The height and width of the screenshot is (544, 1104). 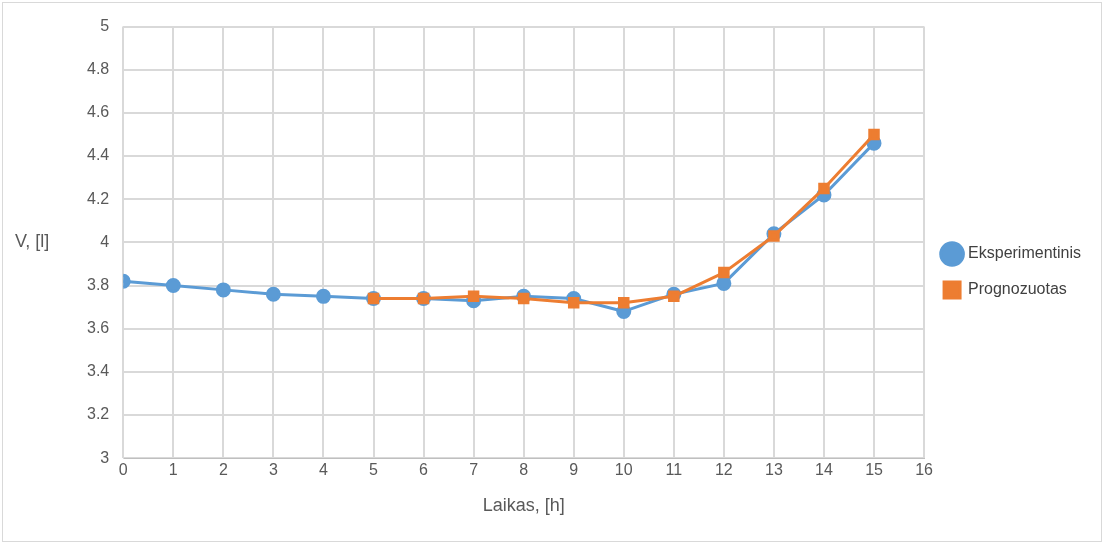 What do you see at coordinates (223, 470) in the screenshot?
I see `x-tick-label: 2` at bounding box center [223, 470].